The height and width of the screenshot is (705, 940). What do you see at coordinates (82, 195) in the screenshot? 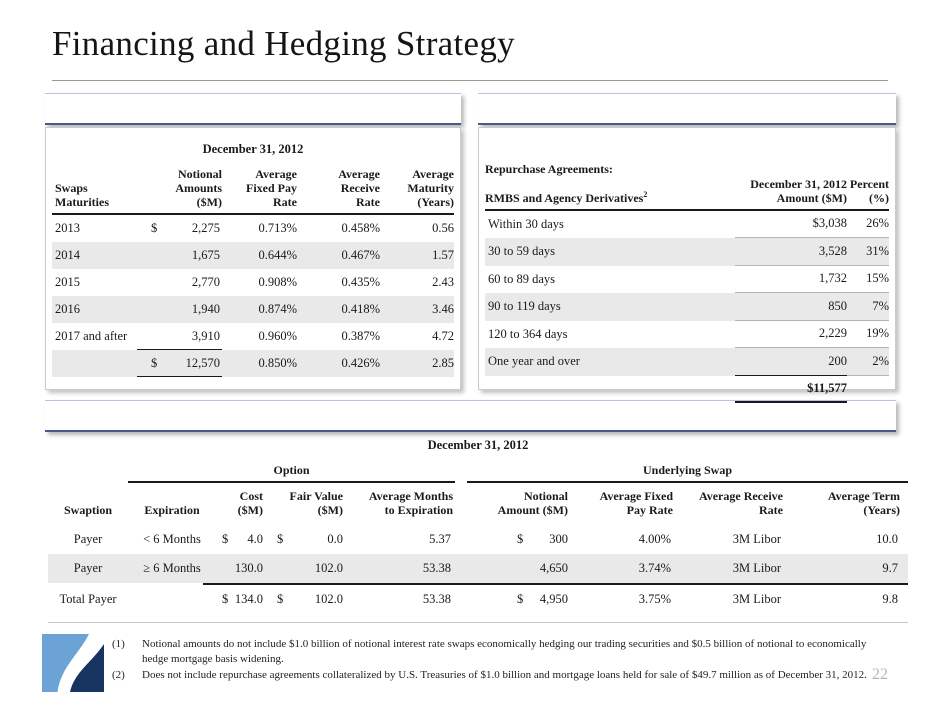
I see `col-header-swaps-maturities: Swaps Maturities` at bounding box center [82, 195].